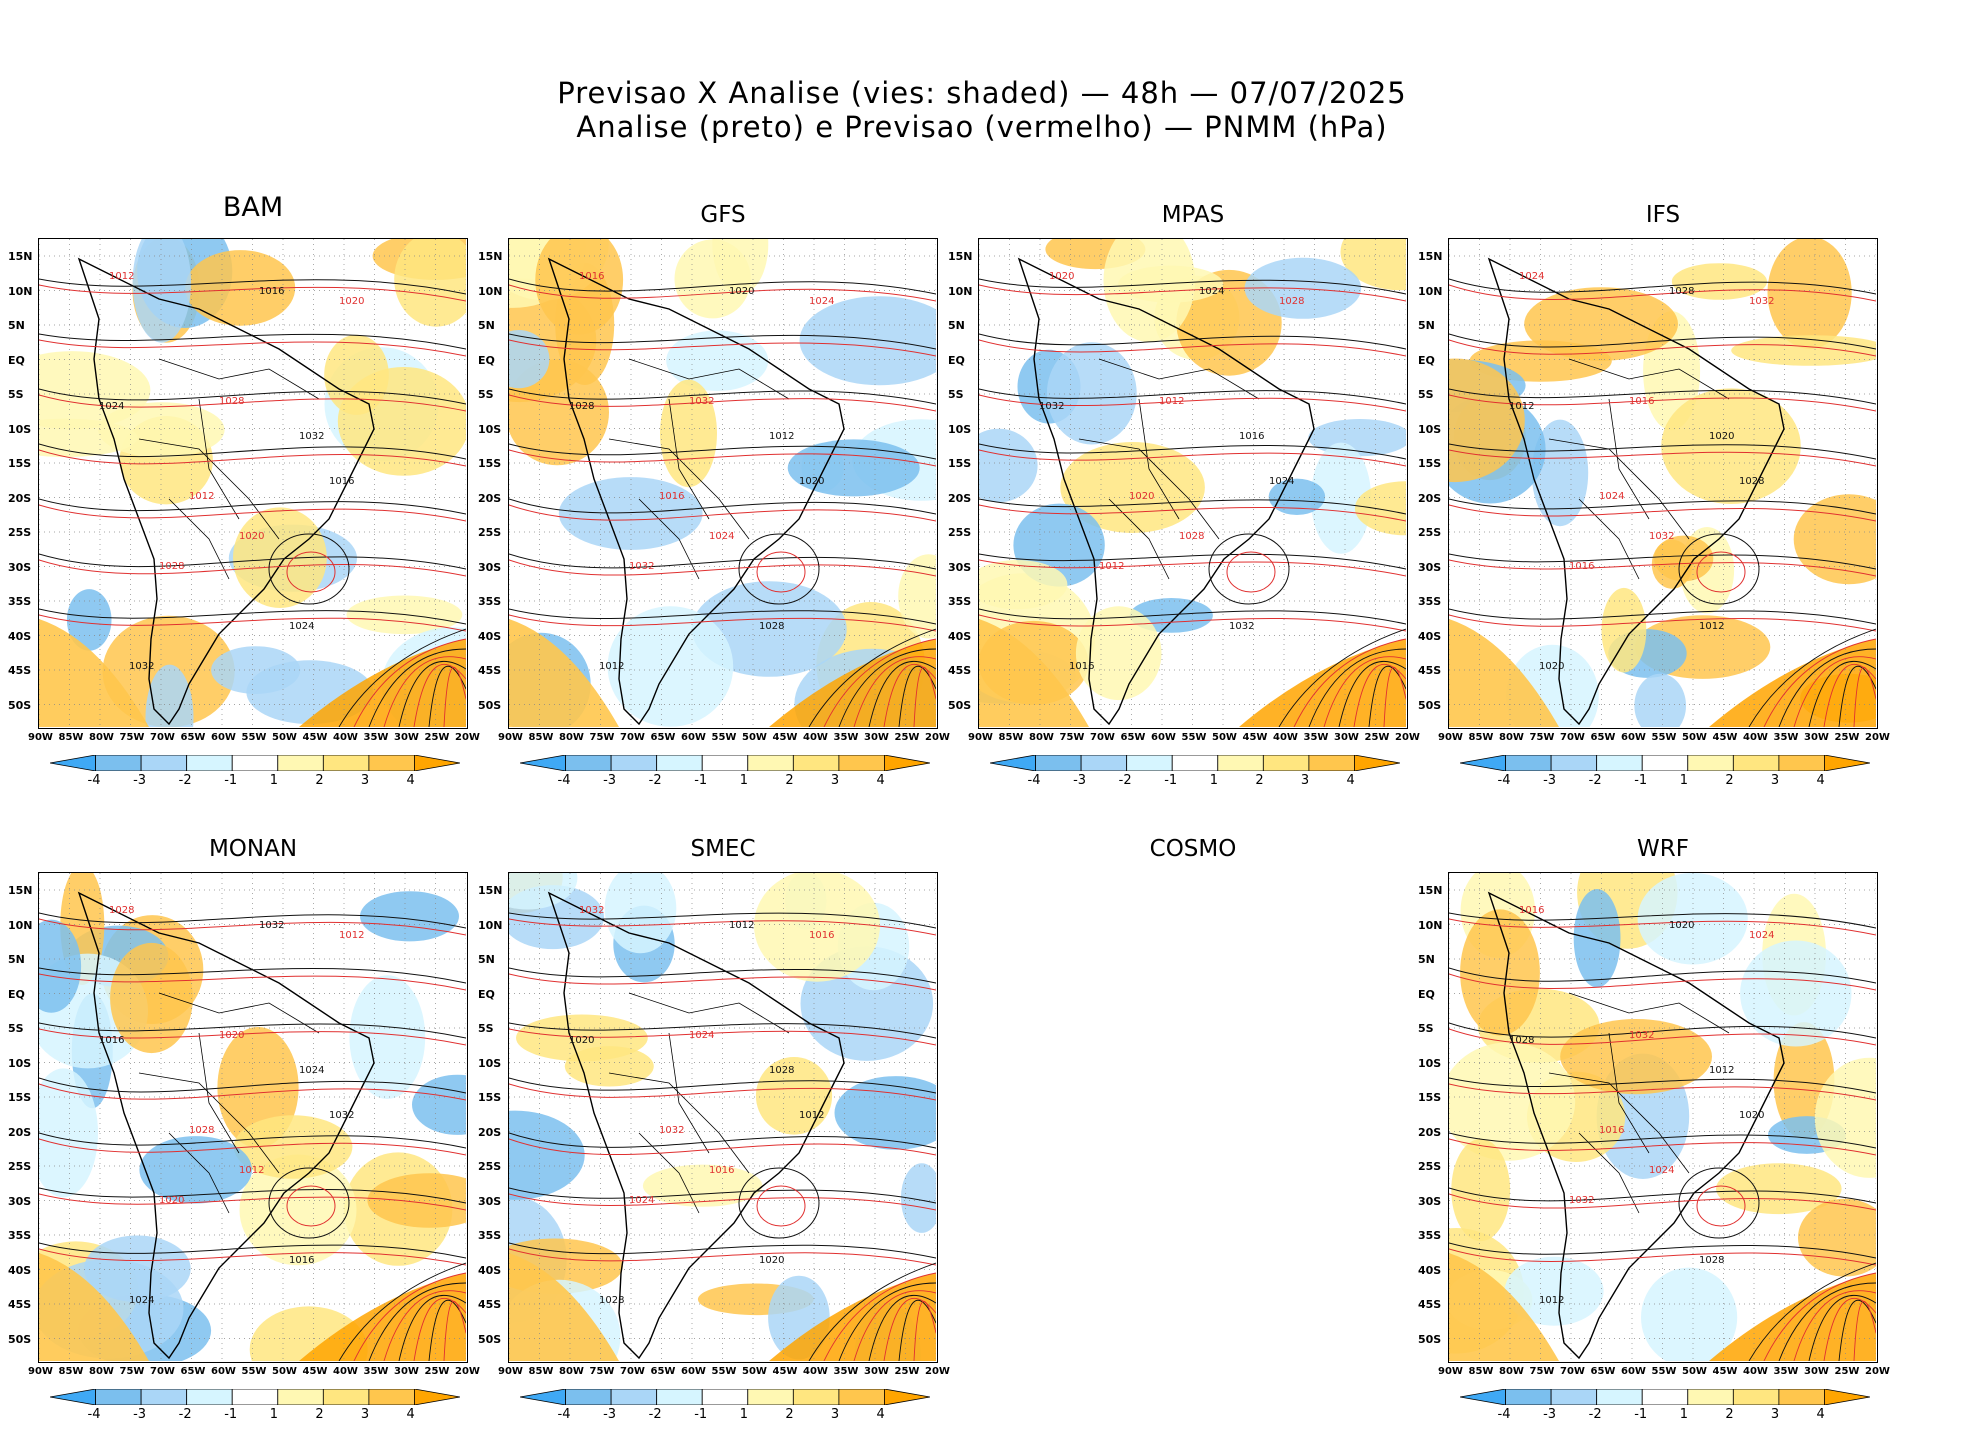 The width and height of the screenshot is (1964, 1436). What do you see at coordinates (1171, 780) in the screenshot?
I see `colorbar-tick-label: -1` at bounding box center [1171, 780].